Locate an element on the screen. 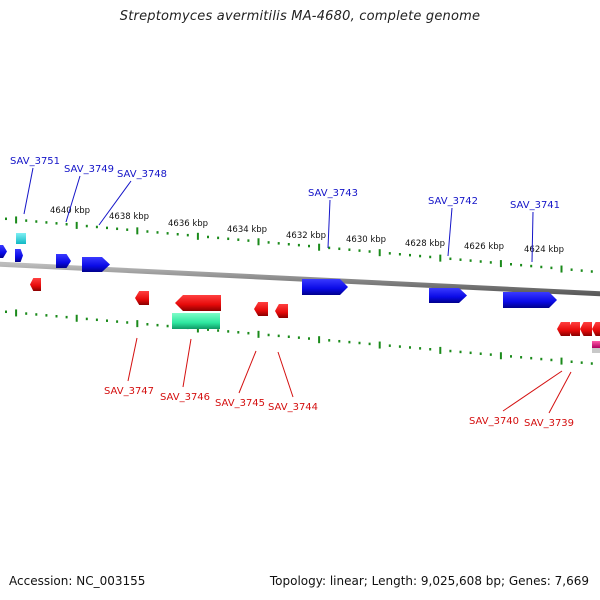  gene-label-reverse: SAV_3744 is located at coordinates (293, 407).